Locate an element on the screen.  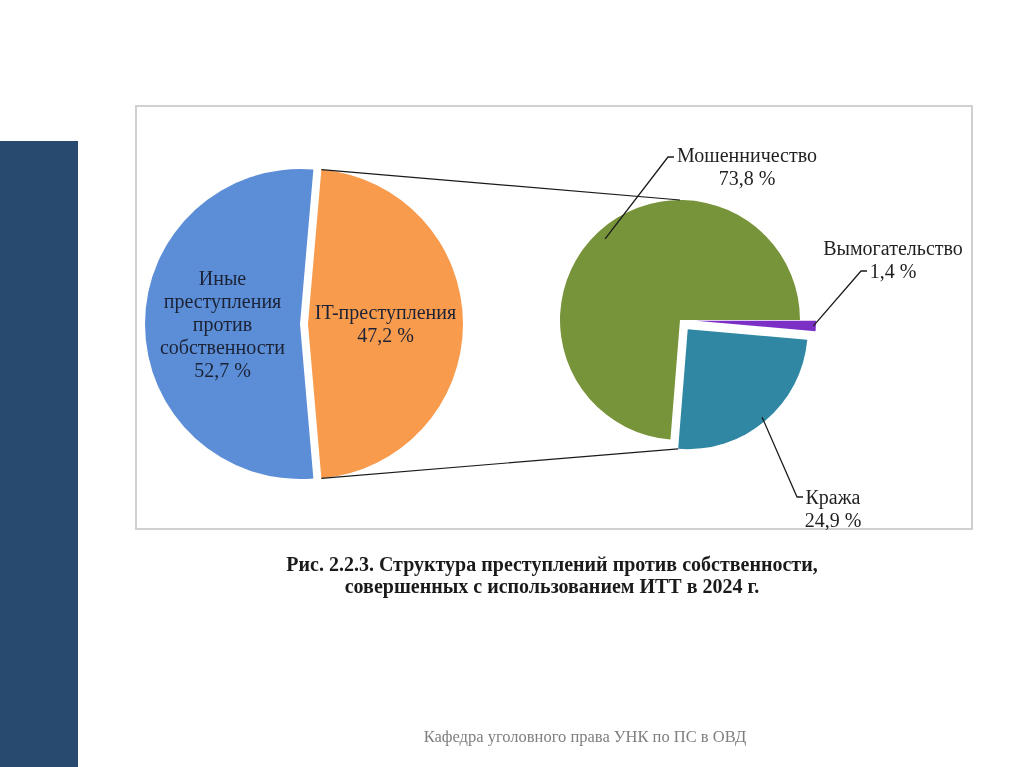
data-label: 73,8 % is located at coordinates (747, 177).